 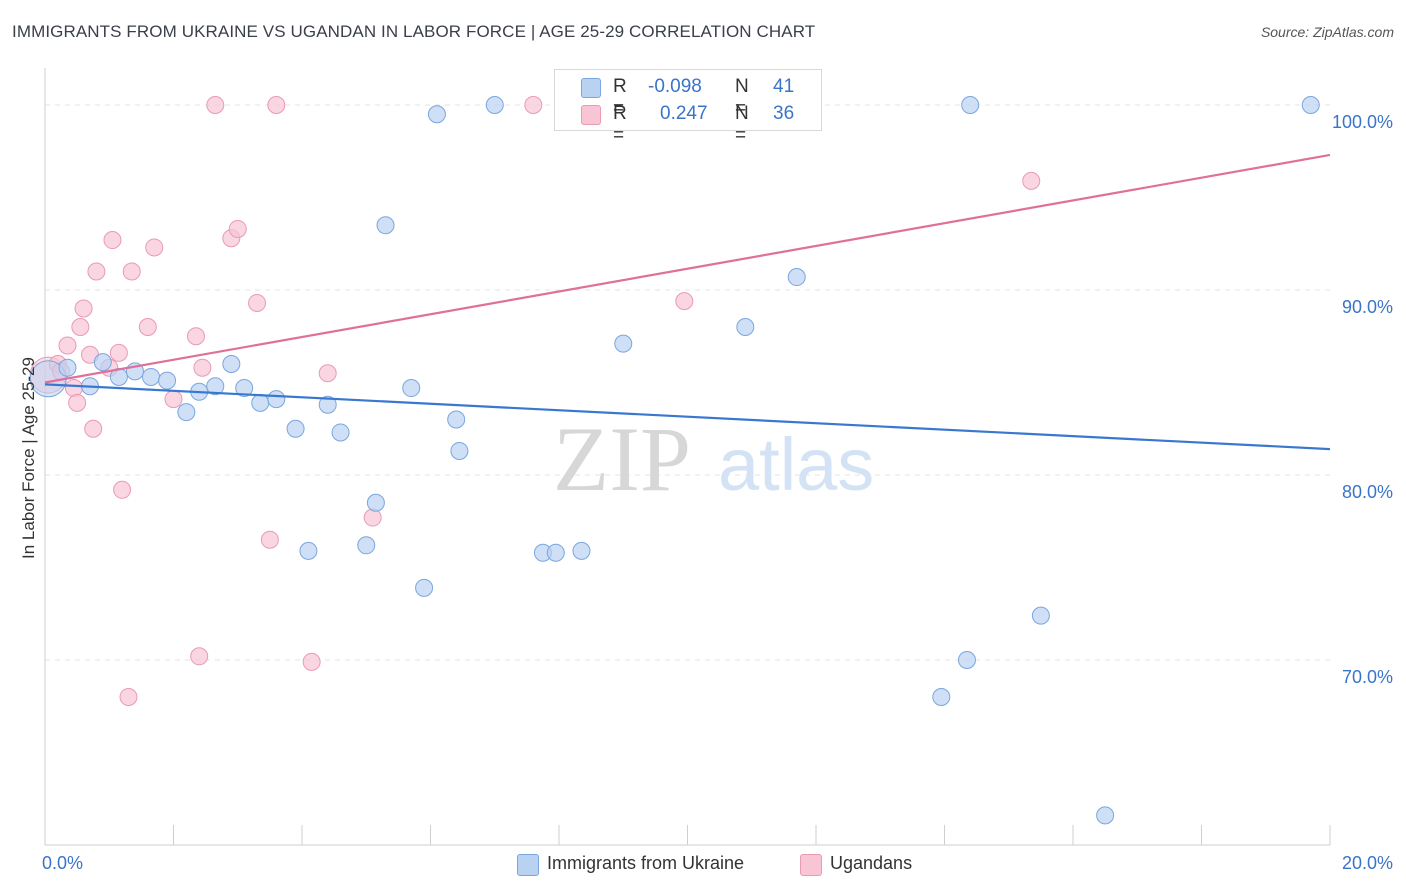 I want to click on series-label-ukraine: Immigrants from Ukraine, so click(x=646, y=863).